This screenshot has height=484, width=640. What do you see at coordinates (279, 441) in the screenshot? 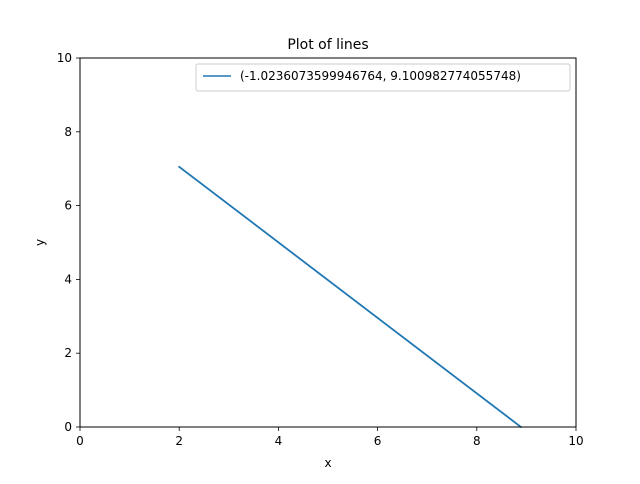
I see `x-tick-label: 4` at bounding box center [279, 441].